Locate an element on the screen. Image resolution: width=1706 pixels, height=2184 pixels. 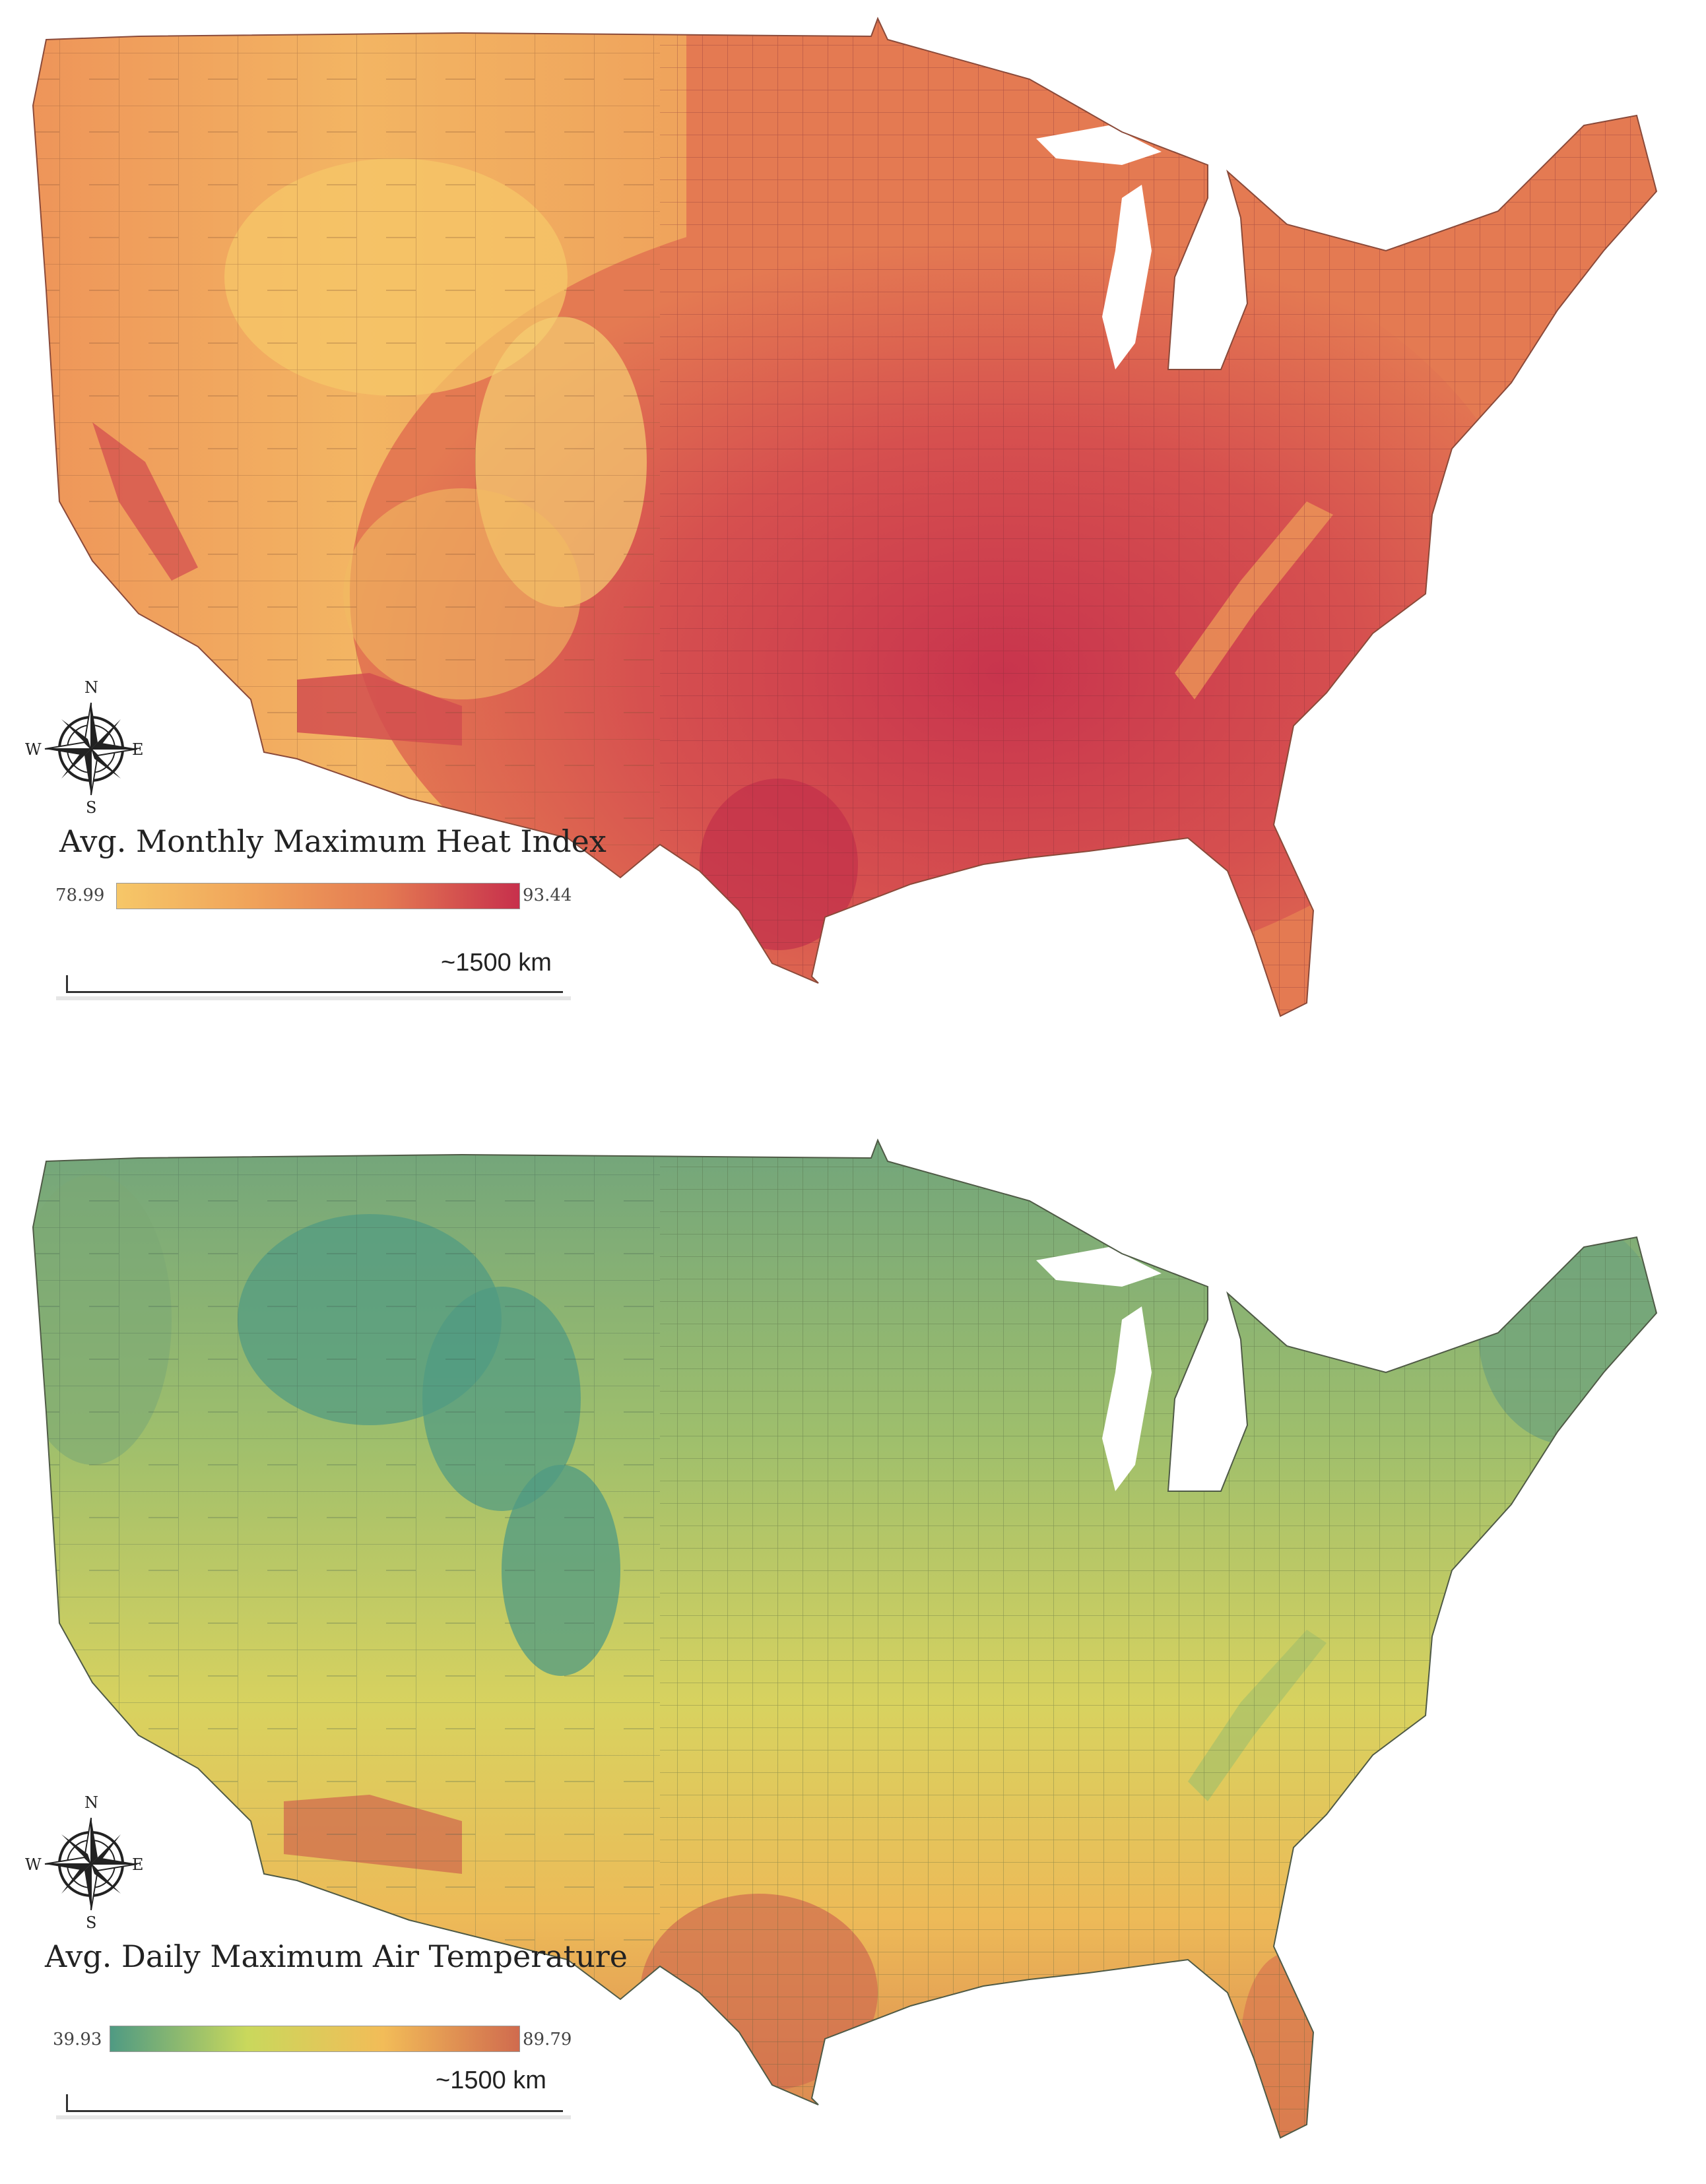
legend-min-value: 78.99 is located at coordinates (80, 895).